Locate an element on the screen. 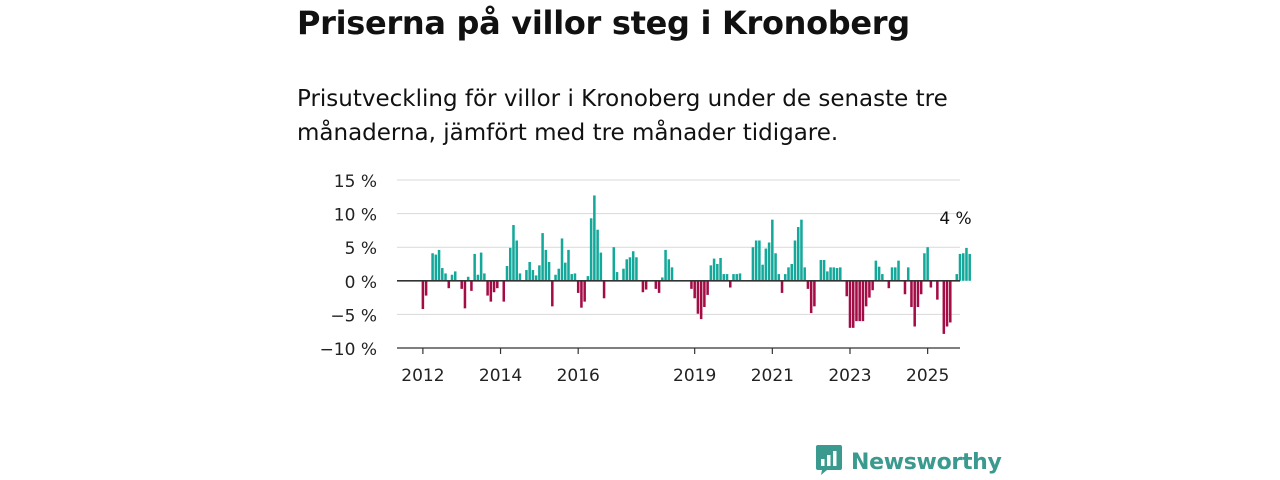 This screenshot has width=1280, height=480. y-axis-tick-labels: 15 % 10 % 5 % 0 % −5 % −10 % is located at coordinates (348, 266).